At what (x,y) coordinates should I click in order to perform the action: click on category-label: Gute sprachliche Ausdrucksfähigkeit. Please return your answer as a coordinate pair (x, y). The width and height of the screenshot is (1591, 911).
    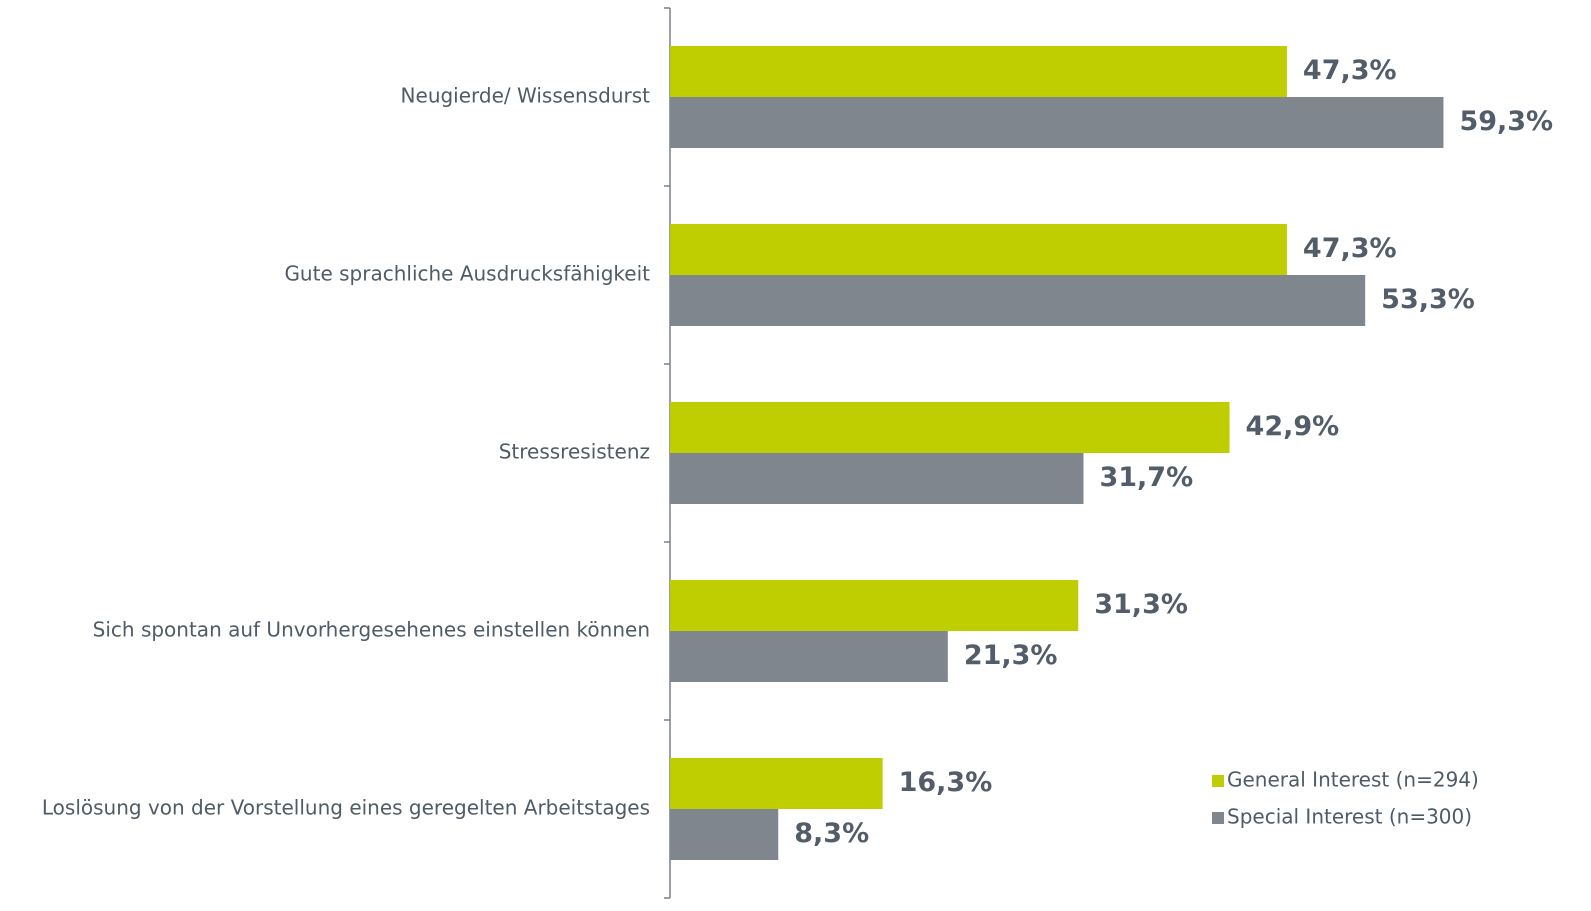
    Looking at the image, I should click on (467, 274).